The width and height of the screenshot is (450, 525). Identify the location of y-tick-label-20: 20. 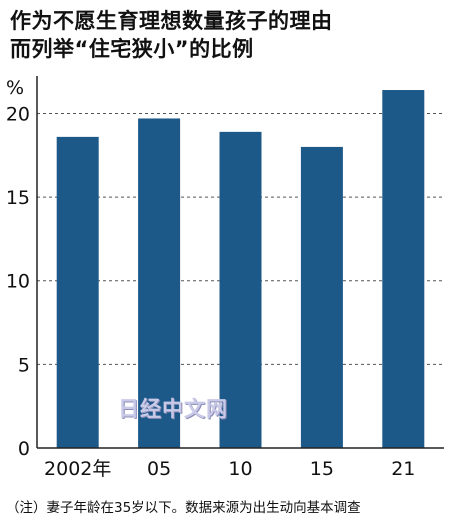
(18, 114).